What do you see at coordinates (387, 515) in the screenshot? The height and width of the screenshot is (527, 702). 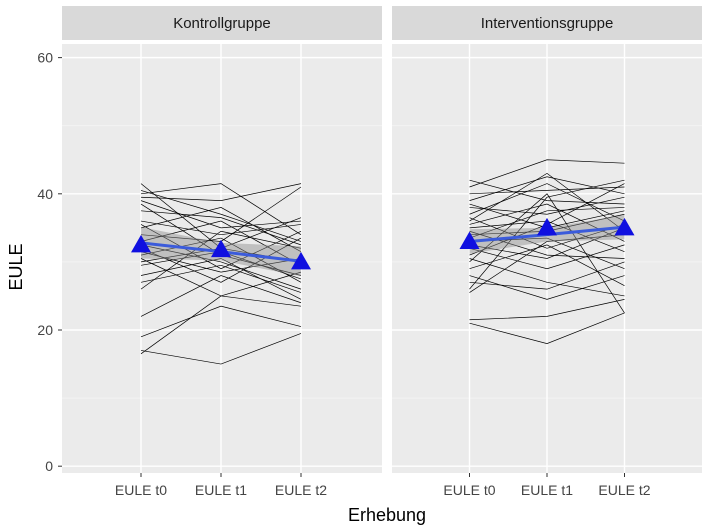 I see `x-axis-title: Erhebung` at bounding box center [387, 515].